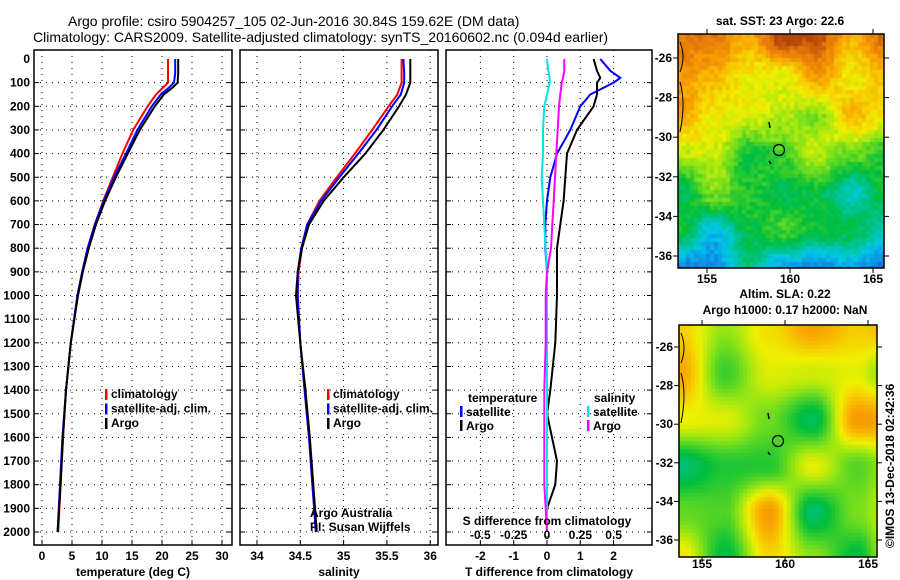 The height and width of the screenshot is (580, 900). Describe the element at coordinates (192, 556) in the screenshot. I see `x-tick-label: 25` at that location.